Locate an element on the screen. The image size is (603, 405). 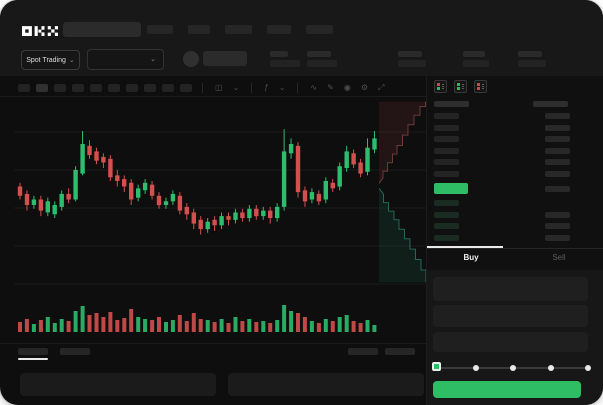
top-nav is located at coordinates (240, 29).